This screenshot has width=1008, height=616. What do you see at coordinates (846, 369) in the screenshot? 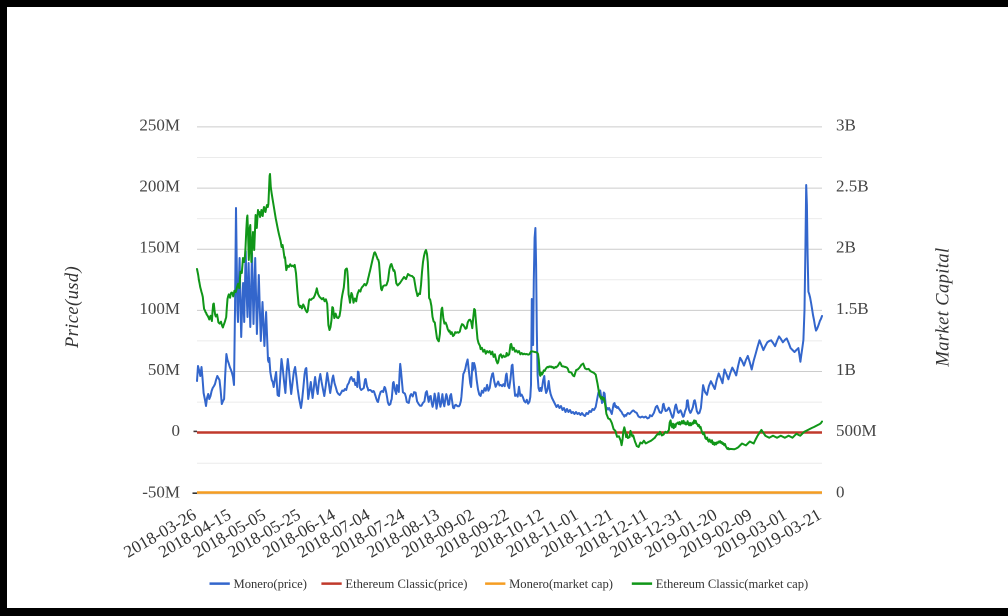
I see `svg-text: 1B` at bounding box center [846, 369].